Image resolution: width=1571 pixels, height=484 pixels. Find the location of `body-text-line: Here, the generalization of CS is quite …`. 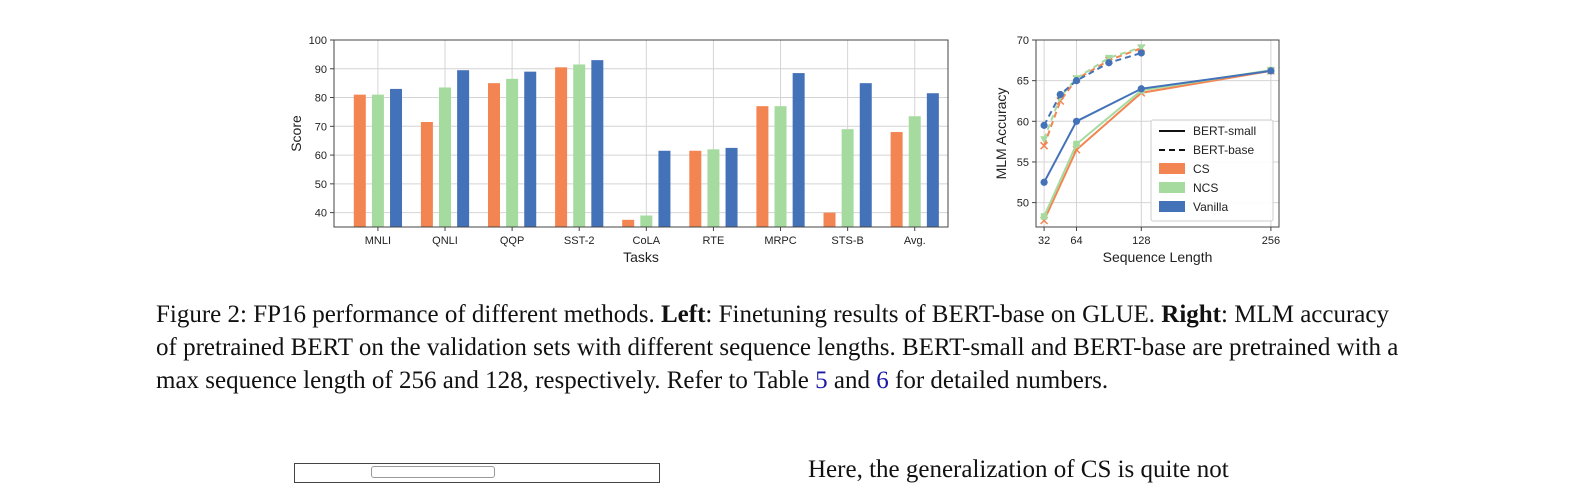

body-text-line: Here, the generalization of CS is quite … is located at coordinates (1018, 469).